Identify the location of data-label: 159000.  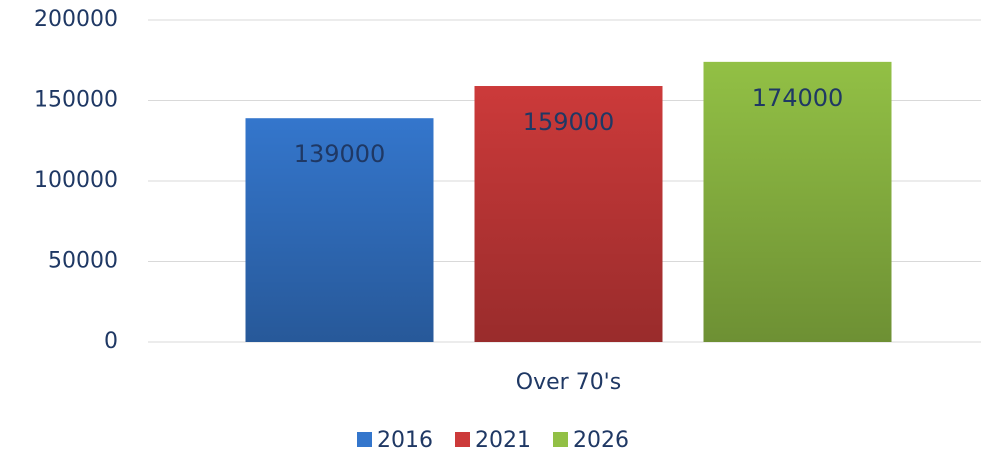
(569, 122).